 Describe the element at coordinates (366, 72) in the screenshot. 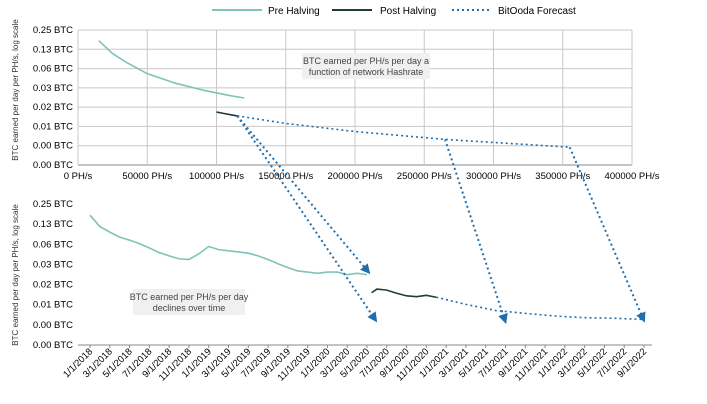

I see `top-annotation-line-2: function of network Hashrate` at that location.